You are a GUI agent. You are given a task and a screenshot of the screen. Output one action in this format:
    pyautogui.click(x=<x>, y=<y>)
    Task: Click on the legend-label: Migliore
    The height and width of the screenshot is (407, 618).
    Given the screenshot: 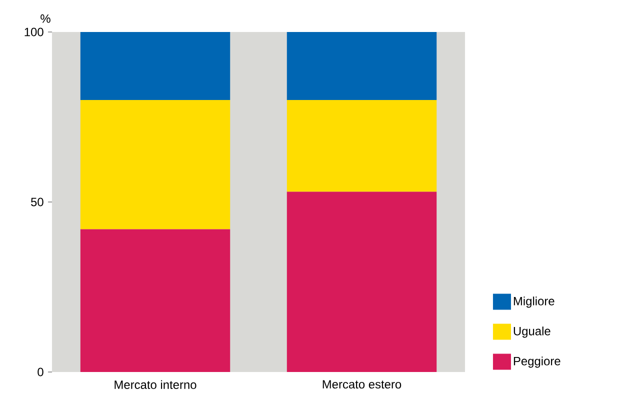 What is the action you would take?
    pyautogui.click(x=534, y=302)
    